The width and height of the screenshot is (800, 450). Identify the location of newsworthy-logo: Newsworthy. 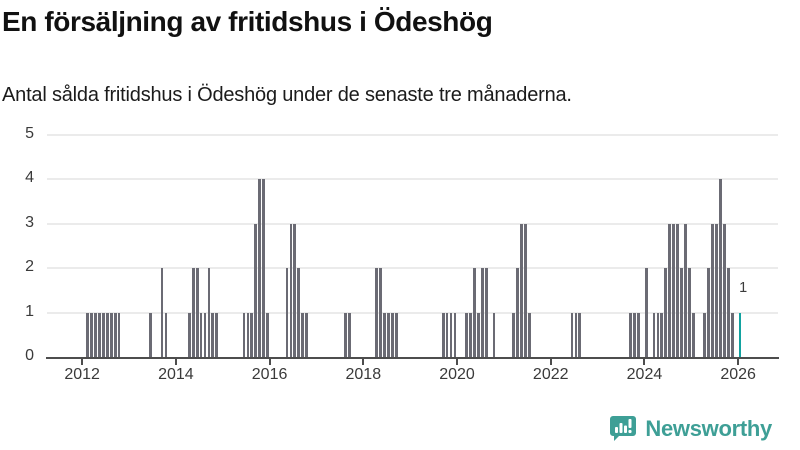
(690, 428).